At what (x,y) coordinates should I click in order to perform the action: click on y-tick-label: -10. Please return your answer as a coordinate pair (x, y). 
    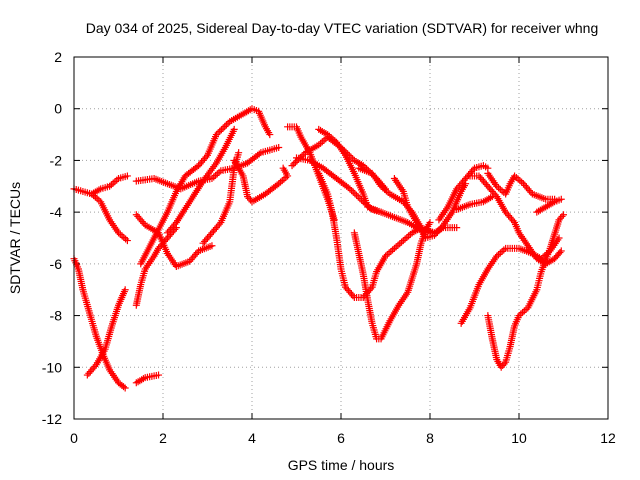
    Looking at the image, I should click on (52, 367).